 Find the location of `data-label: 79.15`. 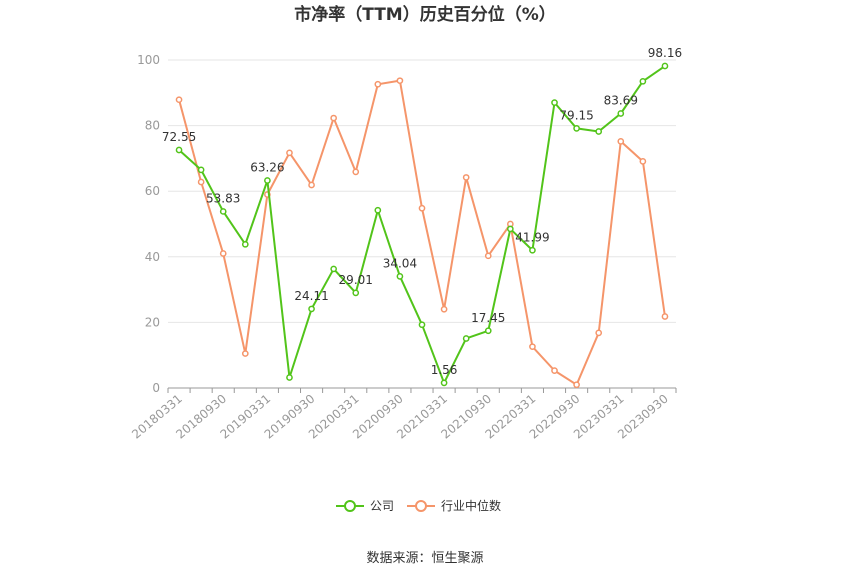

data-label: 79.15 is located at coordinates (576, 115).